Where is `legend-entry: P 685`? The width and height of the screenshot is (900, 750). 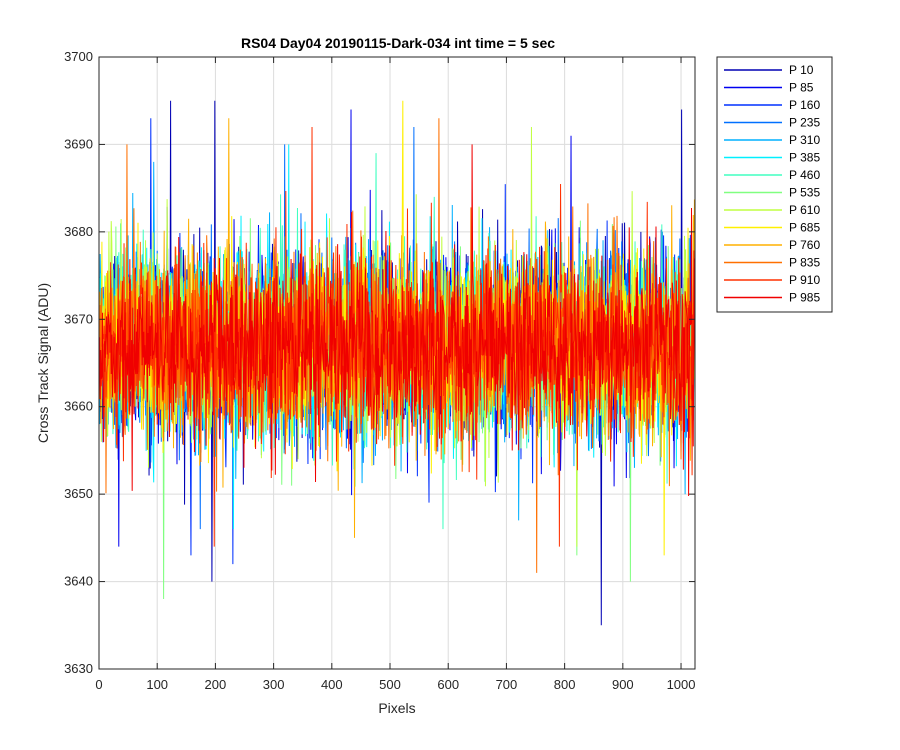
legend-entry: P 685 is located at coordinates (804, 228).